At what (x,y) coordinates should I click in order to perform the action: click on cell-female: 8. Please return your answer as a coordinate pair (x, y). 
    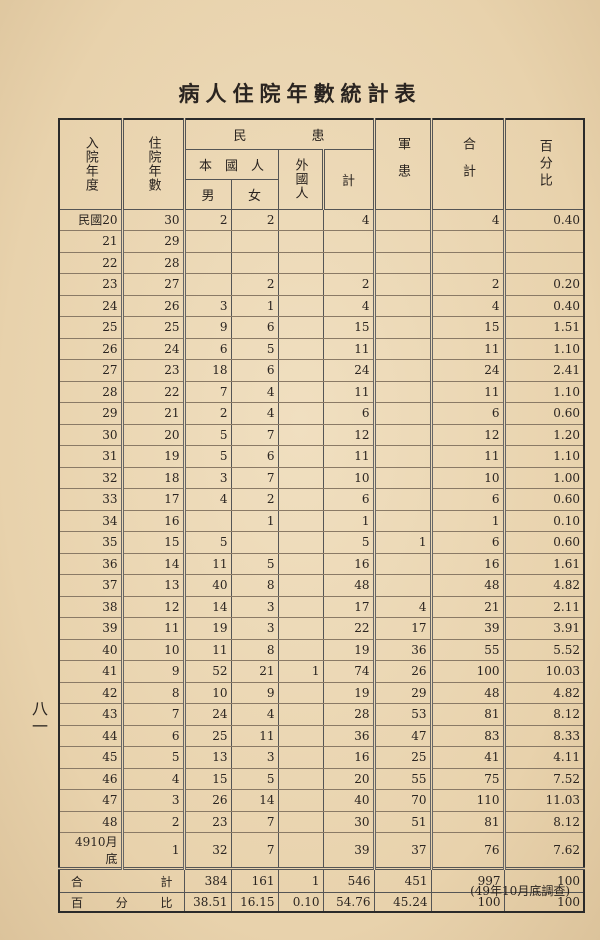
    Looking at the image, I should click on (254, 585).